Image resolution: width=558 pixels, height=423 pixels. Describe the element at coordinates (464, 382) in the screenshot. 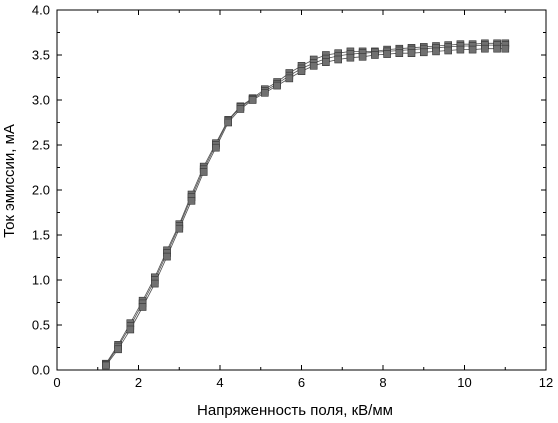

I see `x-tick-label: 10` at that location.